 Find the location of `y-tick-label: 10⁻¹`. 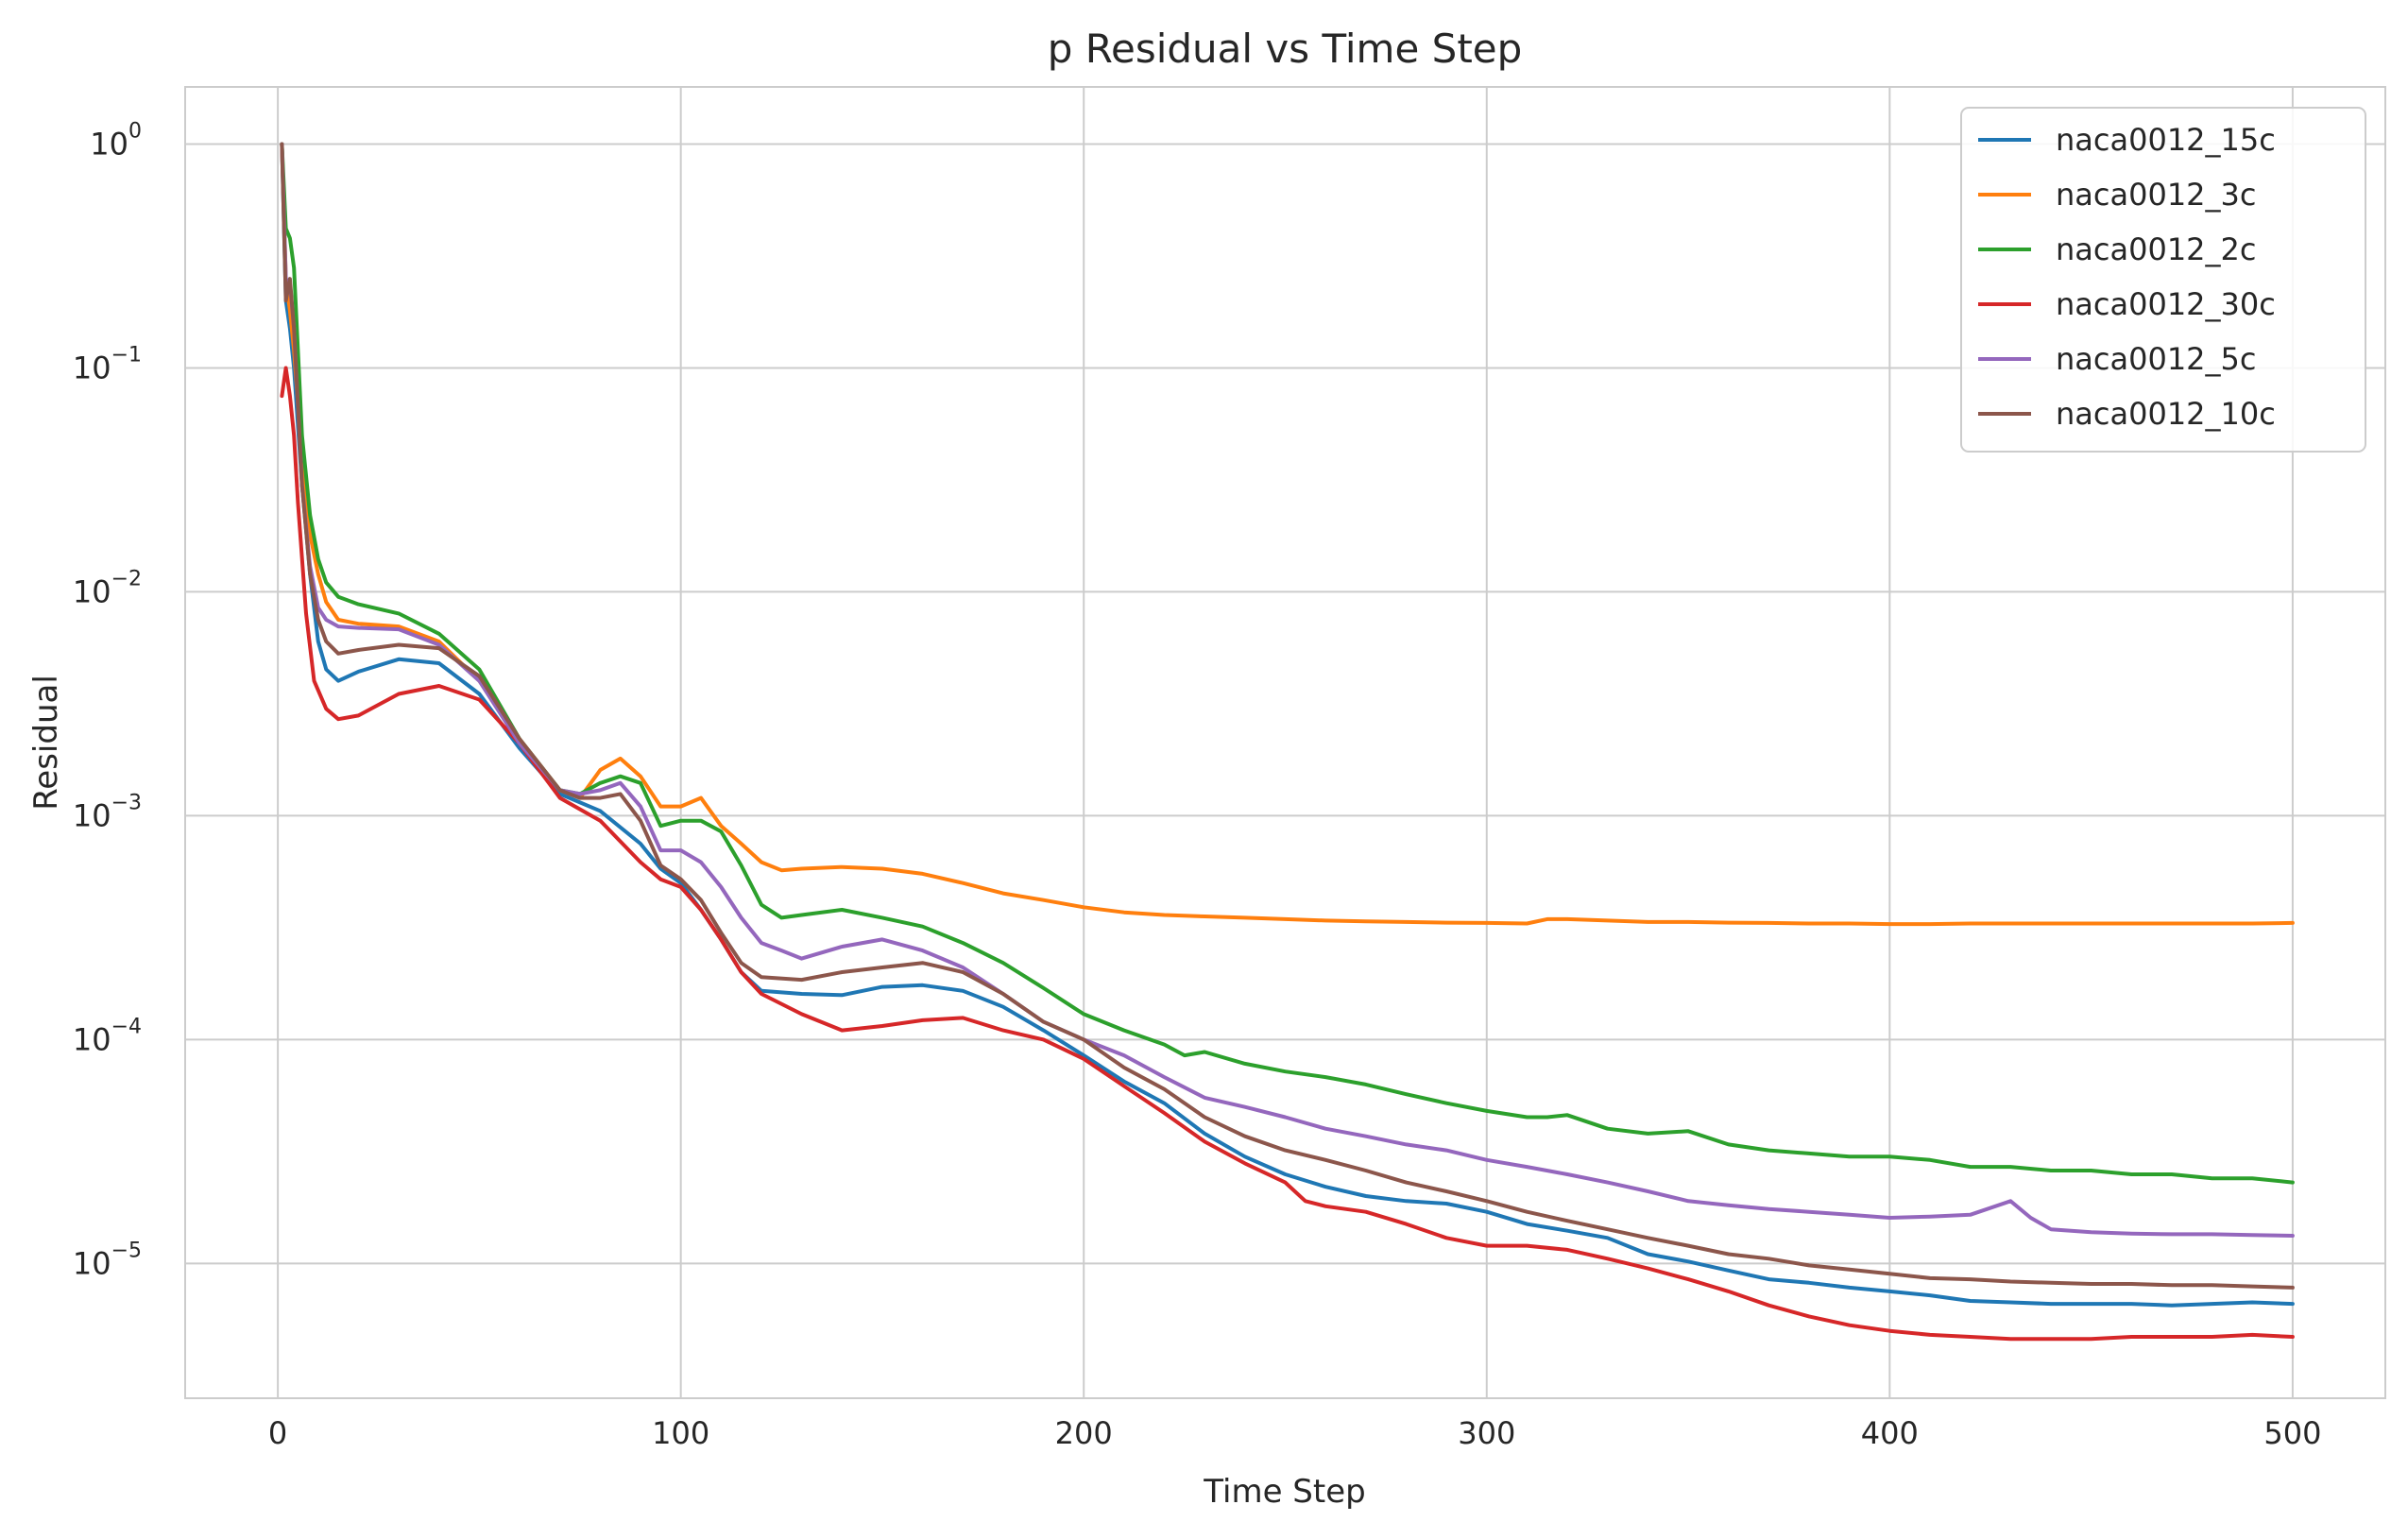

y-tick-label: 10⁻¹ is located at coordinates (107, 364).